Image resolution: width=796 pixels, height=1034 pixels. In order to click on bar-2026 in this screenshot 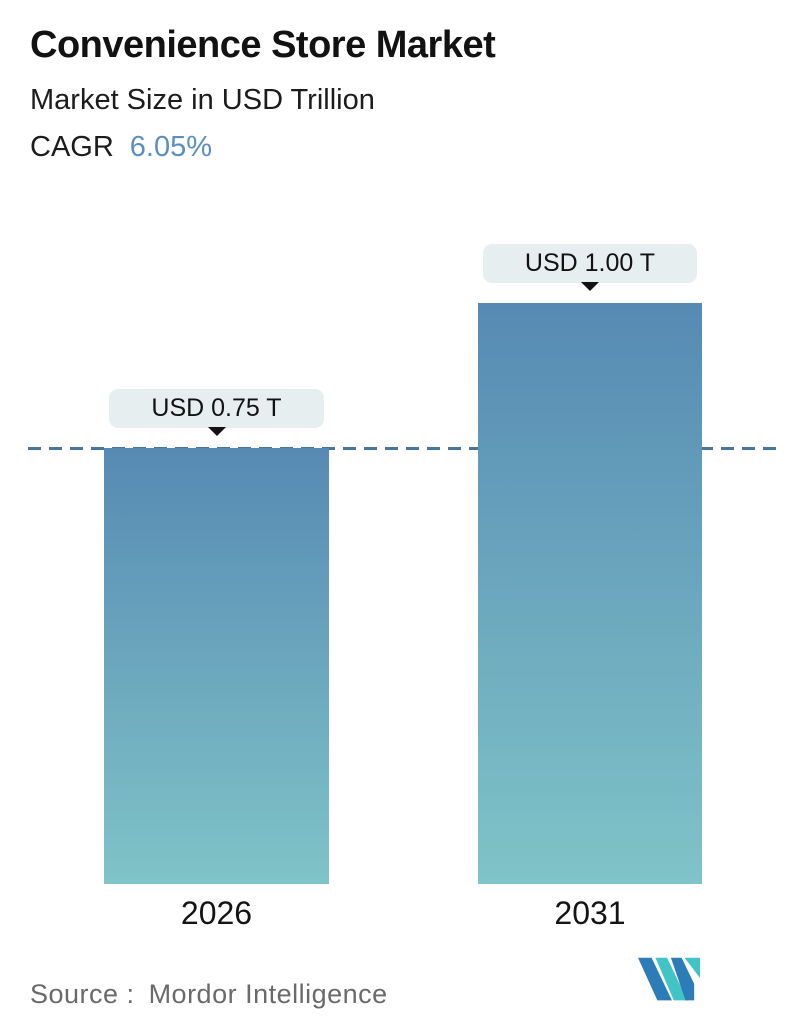, I will do `click(216, 666)`.